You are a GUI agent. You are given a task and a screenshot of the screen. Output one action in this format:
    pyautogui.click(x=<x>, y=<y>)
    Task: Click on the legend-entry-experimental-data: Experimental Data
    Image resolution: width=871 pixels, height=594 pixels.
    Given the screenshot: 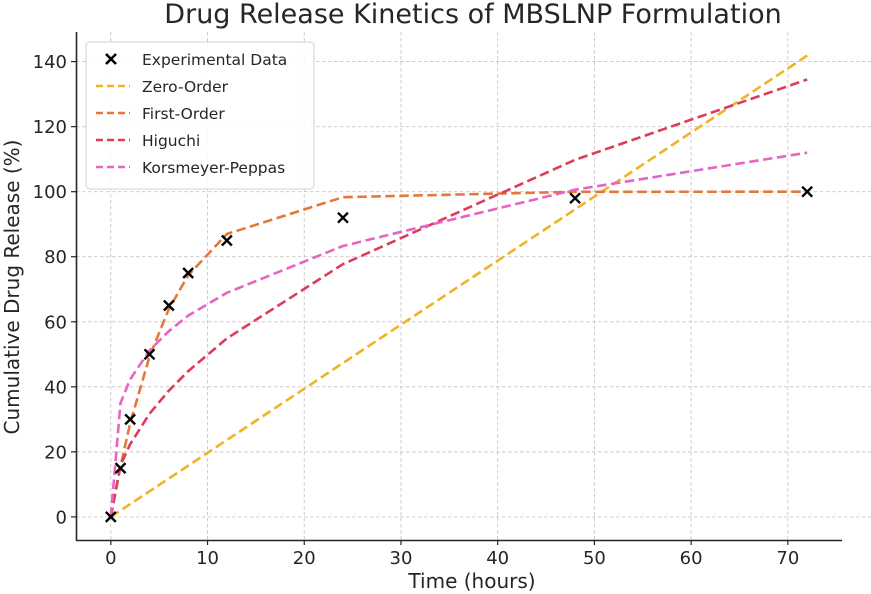 What is the action you would take?
    pyautogui.click(x=196, y=60)
    